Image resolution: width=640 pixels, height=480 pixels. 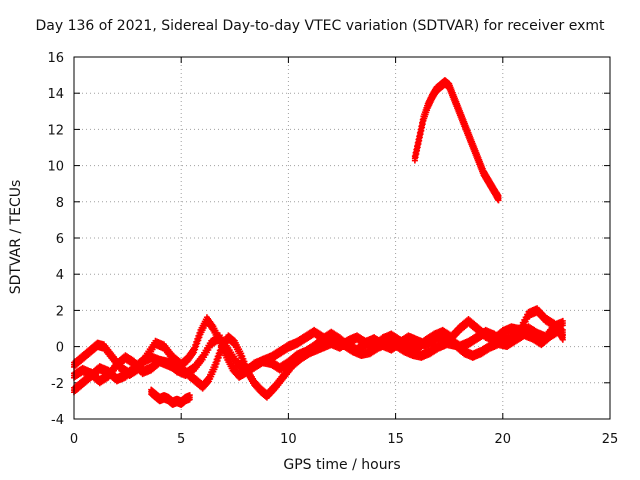 I want to click on series-track-e, so click(x=456, y=140).